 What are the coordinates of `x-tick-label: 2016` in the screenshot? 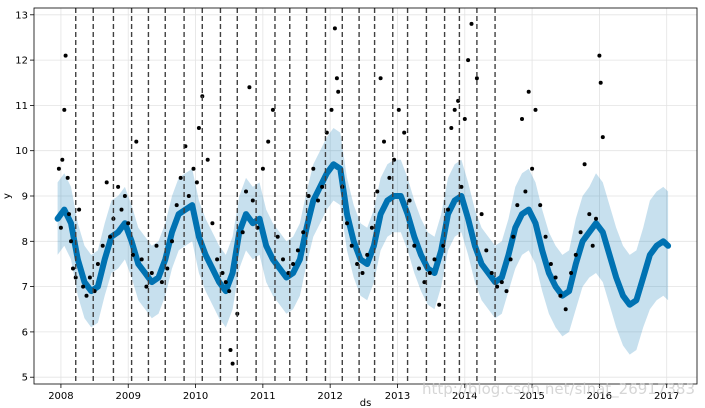 It's located at (599, 396).